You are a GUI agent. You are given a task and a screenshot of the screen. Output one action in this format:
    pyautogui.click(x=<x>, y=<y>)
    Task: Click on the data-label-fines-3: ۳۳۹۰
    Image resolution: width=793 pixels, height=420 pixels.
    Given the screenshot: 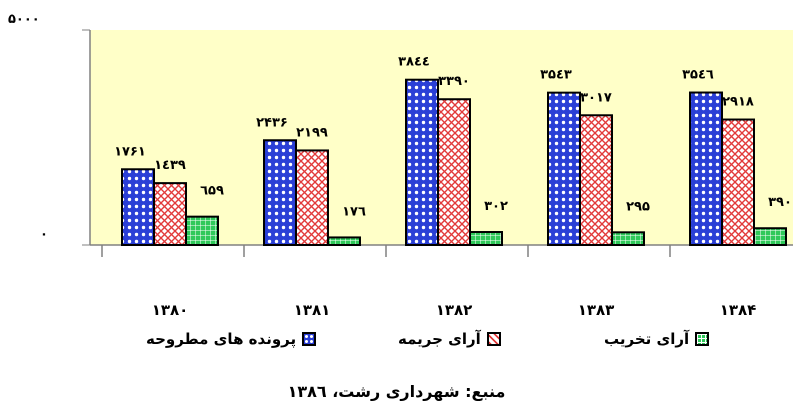 What is the action you would take?
    pyautogui.click(x=454, y=81)
    